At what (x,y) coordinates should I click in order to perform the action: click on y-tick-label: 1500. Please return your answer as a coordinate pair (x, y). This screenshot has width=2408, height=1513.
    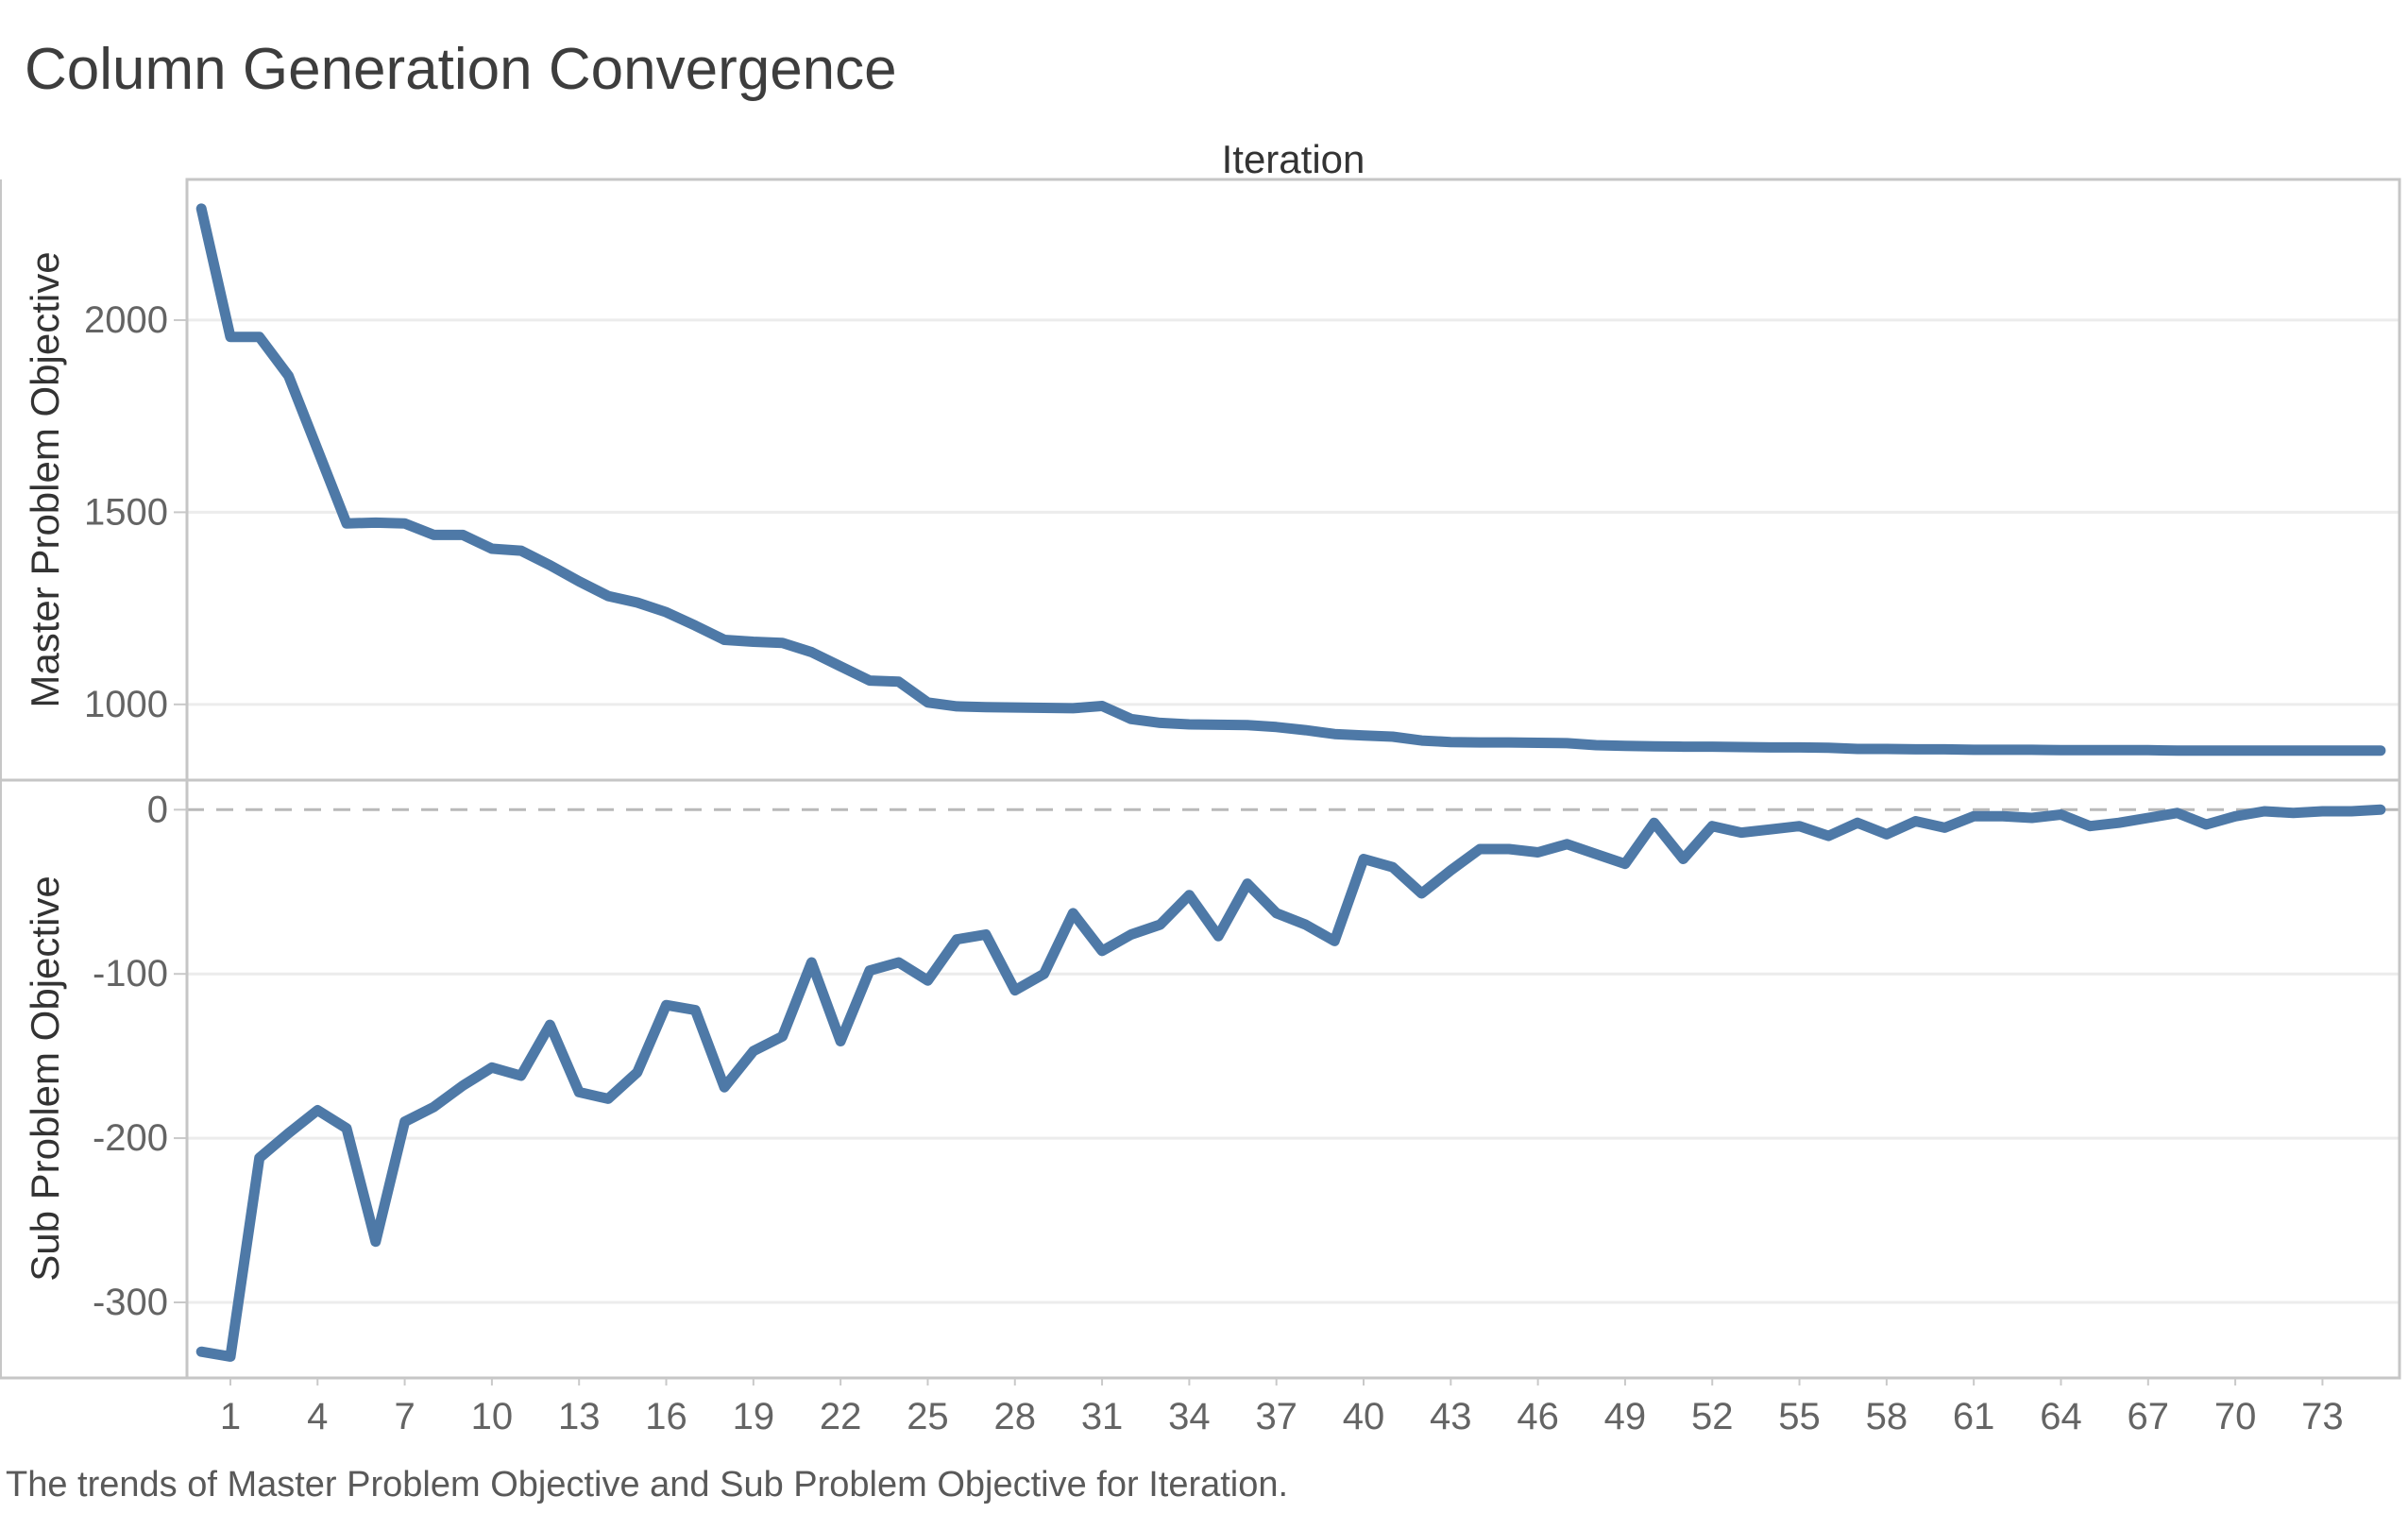
    Looking at the image, I should click on (126, 512).